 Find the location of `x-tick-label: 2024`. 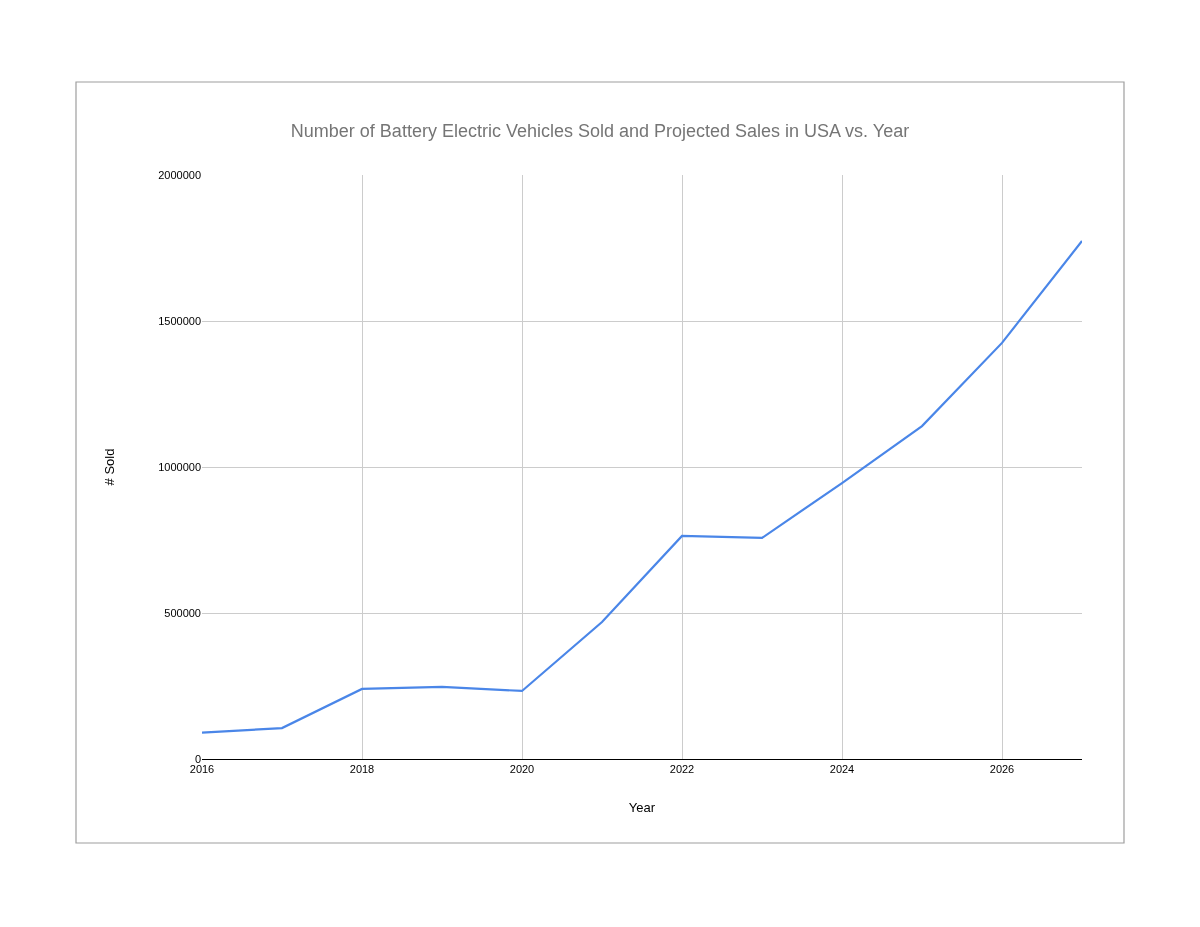

x-tick-label: 2024 is located at coordinates (842, 769).